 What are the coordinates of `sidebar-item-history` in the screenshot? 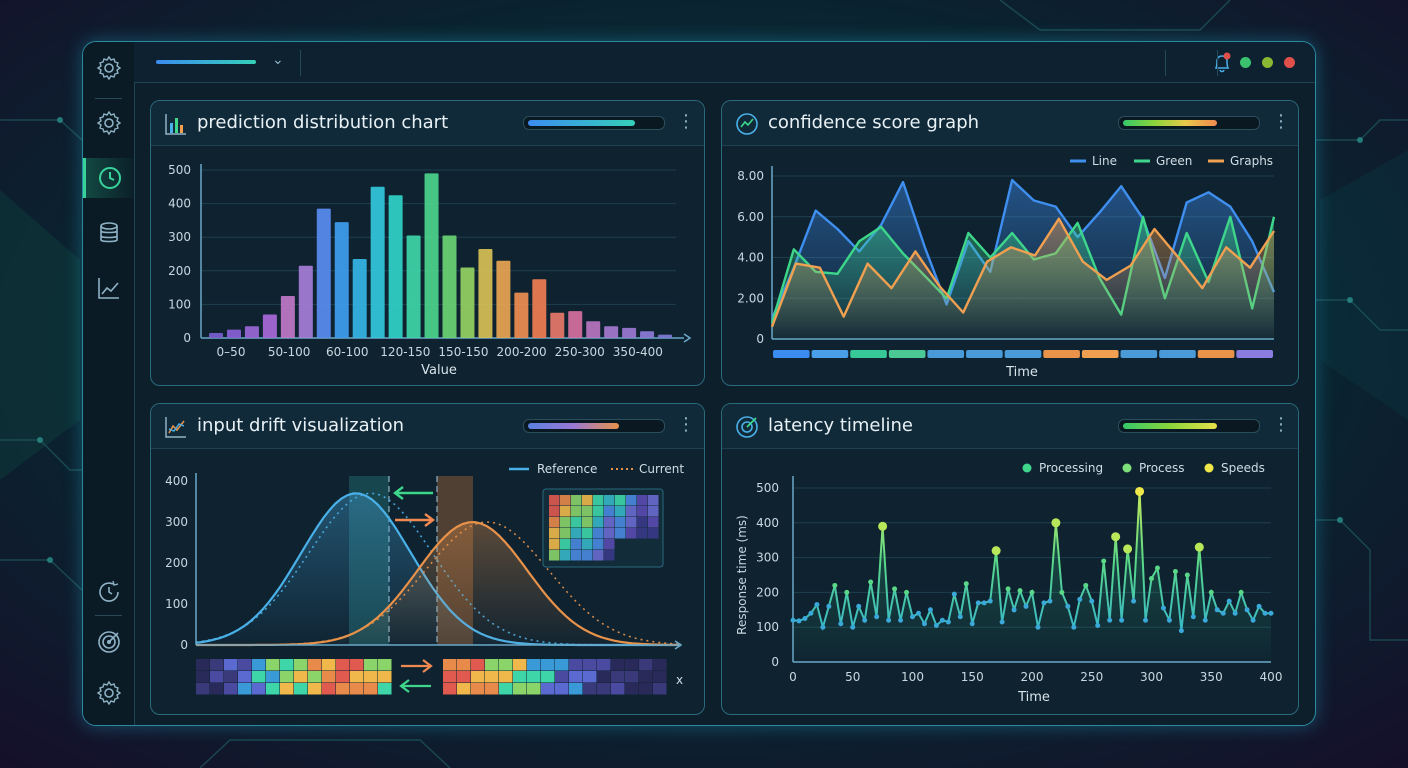 It's located at (108, 592).